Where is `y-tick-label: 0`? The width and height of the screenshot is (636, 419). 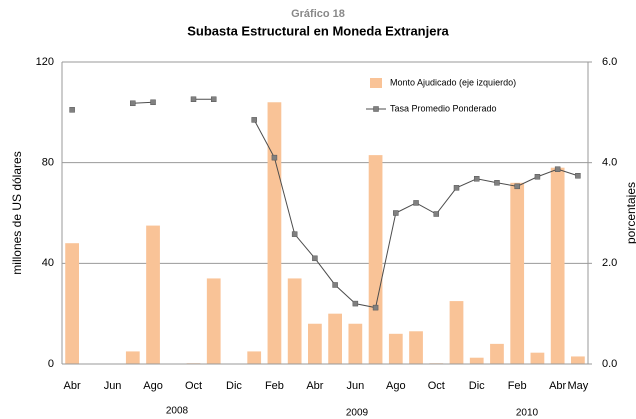 y-tick-label: 0 is located at coordinates (51, 364).